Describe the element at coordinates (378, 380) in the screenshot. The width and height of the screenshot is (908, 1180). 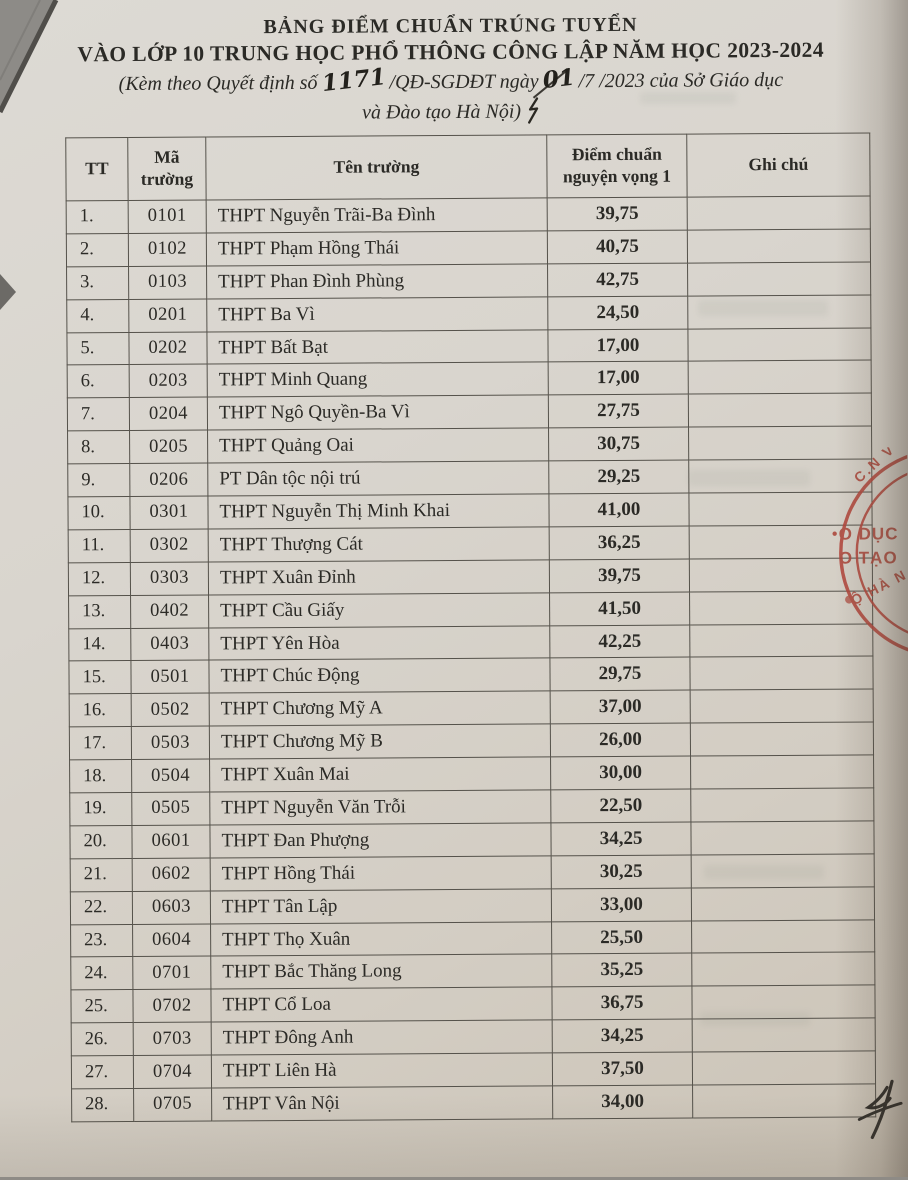
I see `cell-name: THPT Minh Quang` at that location.